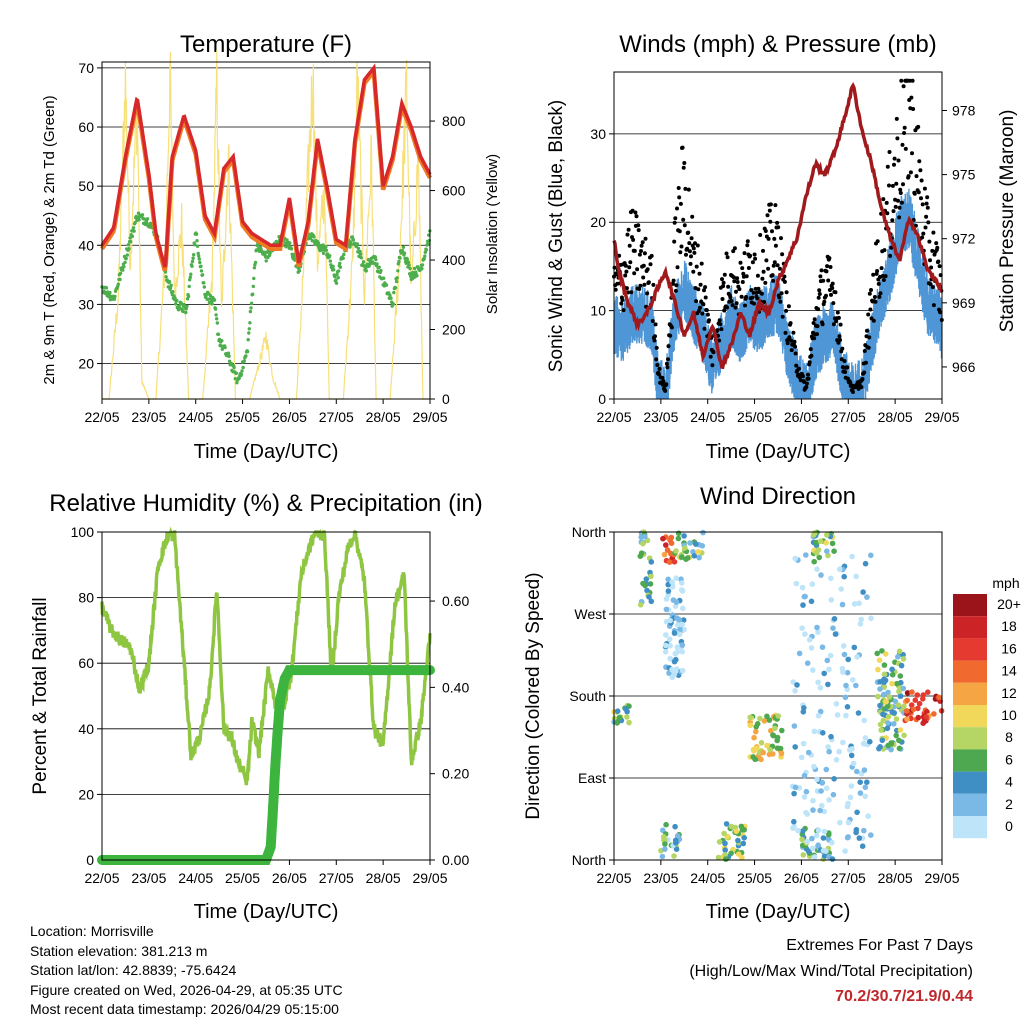 The image size is (1024, 1024). I want to click on extremes-title: Extremes For Past 7 Days, so click(879, 945).